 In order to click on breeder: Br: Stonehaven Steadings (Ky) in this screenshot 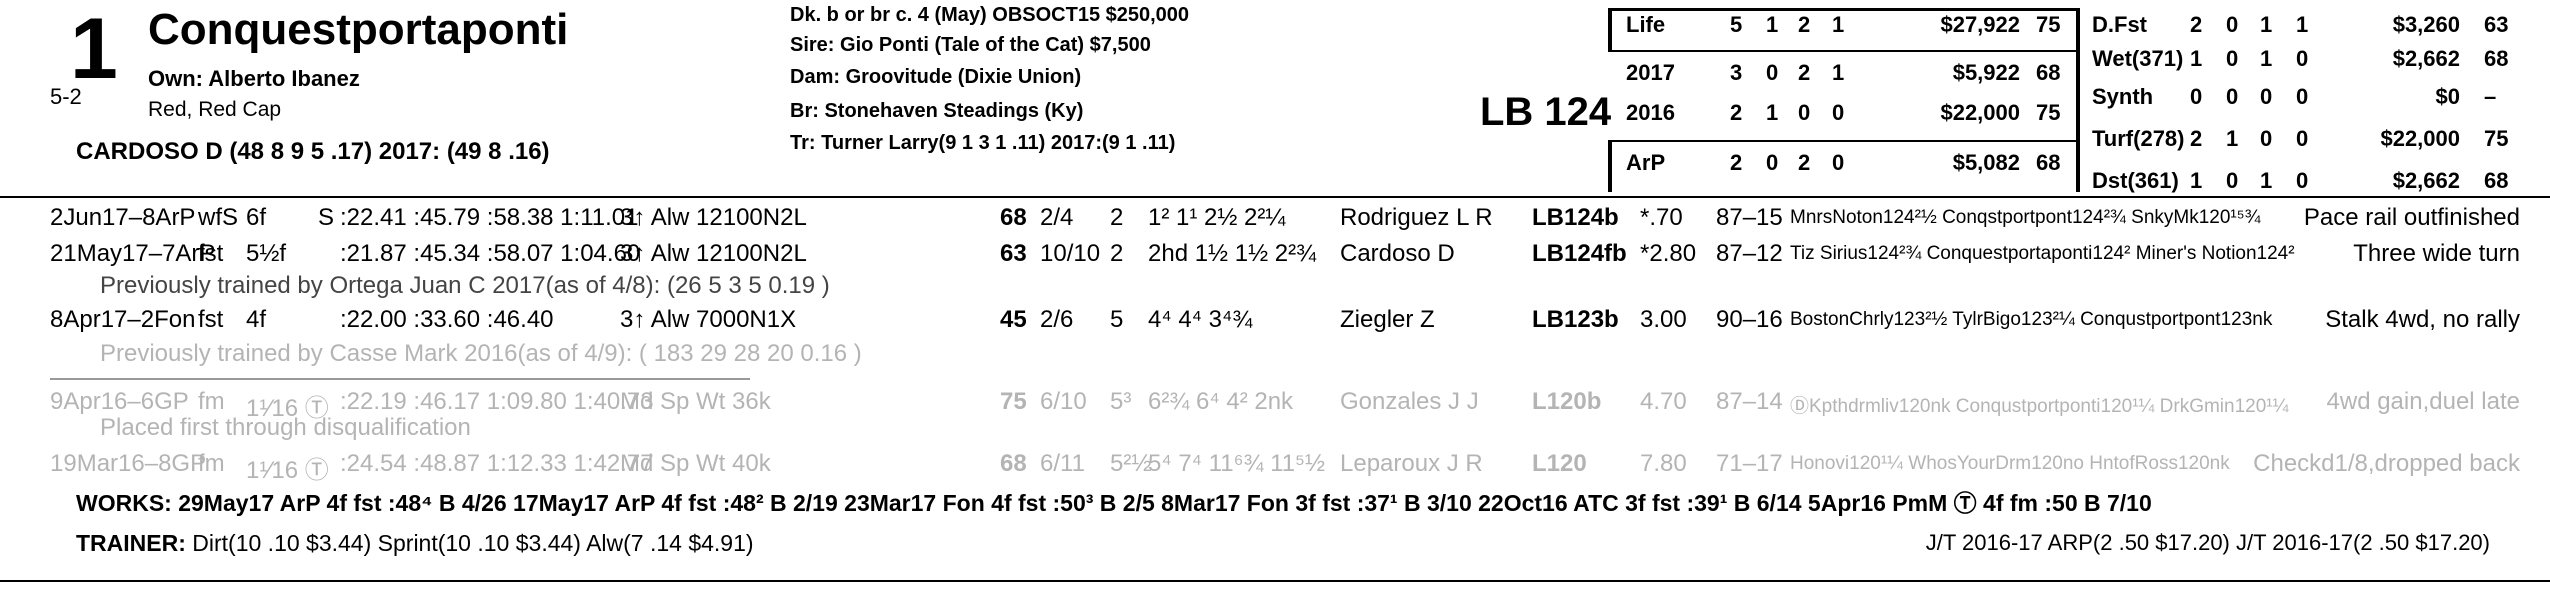, I will do `click(937, 111)`.